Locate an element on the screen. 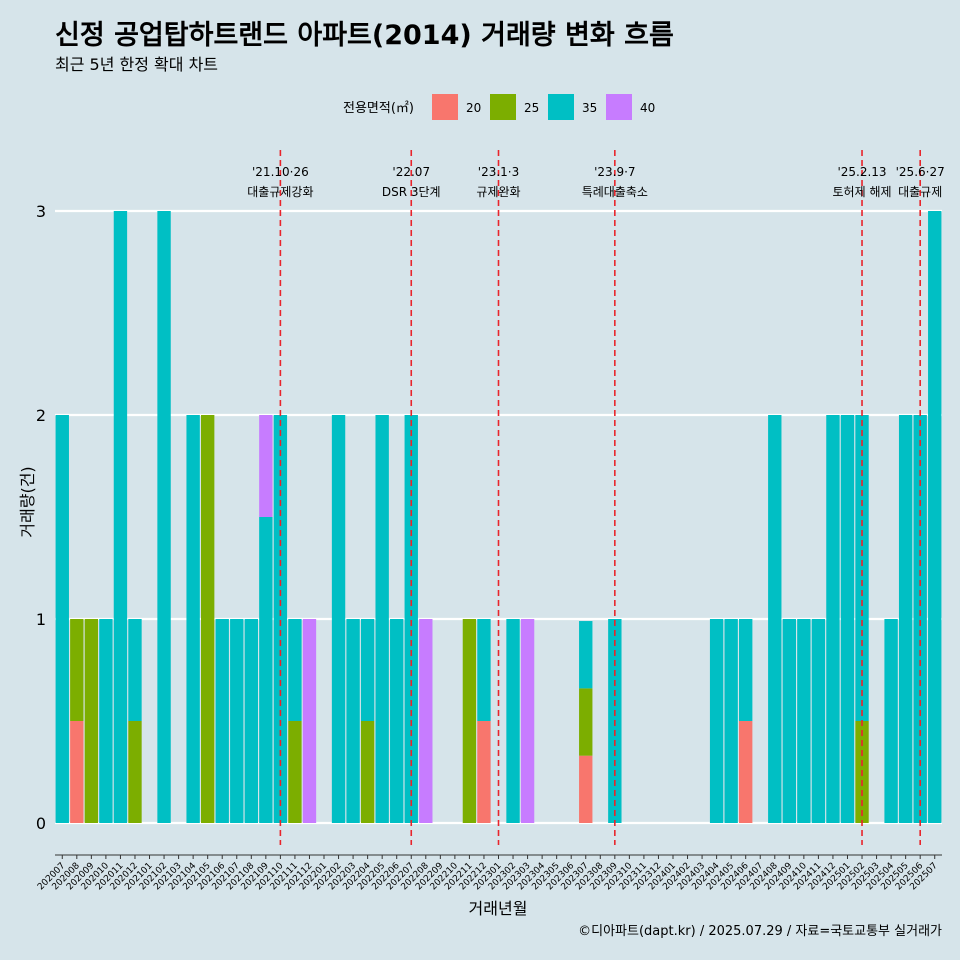  legend-label-40: 40 is located at coordinates (647, 108).